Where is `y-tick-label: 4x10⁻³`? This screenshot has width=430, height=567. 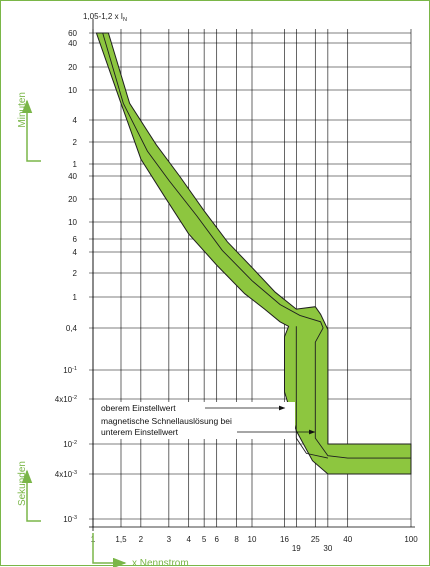 y-tick-label: 4x10⁻³ is located at coordinates (66, 474).